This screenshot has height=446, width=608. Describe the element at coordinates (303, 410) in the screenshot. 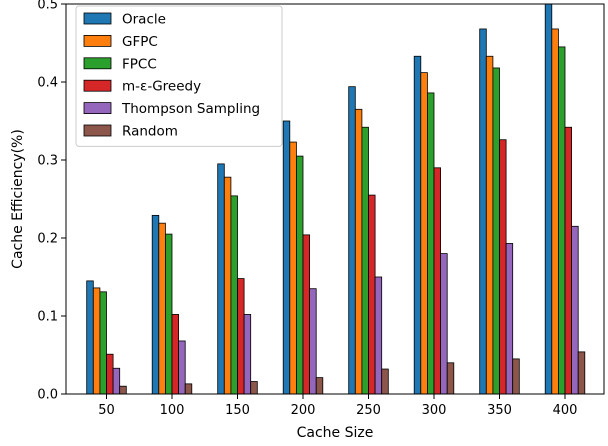

I see `x-tick-label: 200` at that location.